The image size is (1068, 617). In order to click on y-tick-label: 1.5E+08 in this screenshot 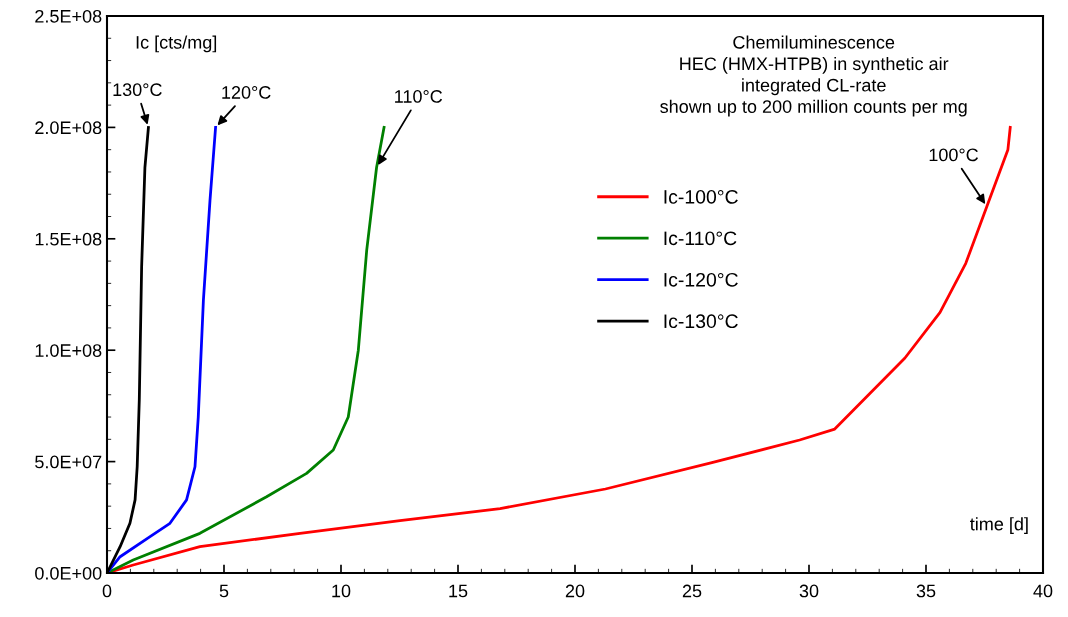, I will do `click(68, 239)`.